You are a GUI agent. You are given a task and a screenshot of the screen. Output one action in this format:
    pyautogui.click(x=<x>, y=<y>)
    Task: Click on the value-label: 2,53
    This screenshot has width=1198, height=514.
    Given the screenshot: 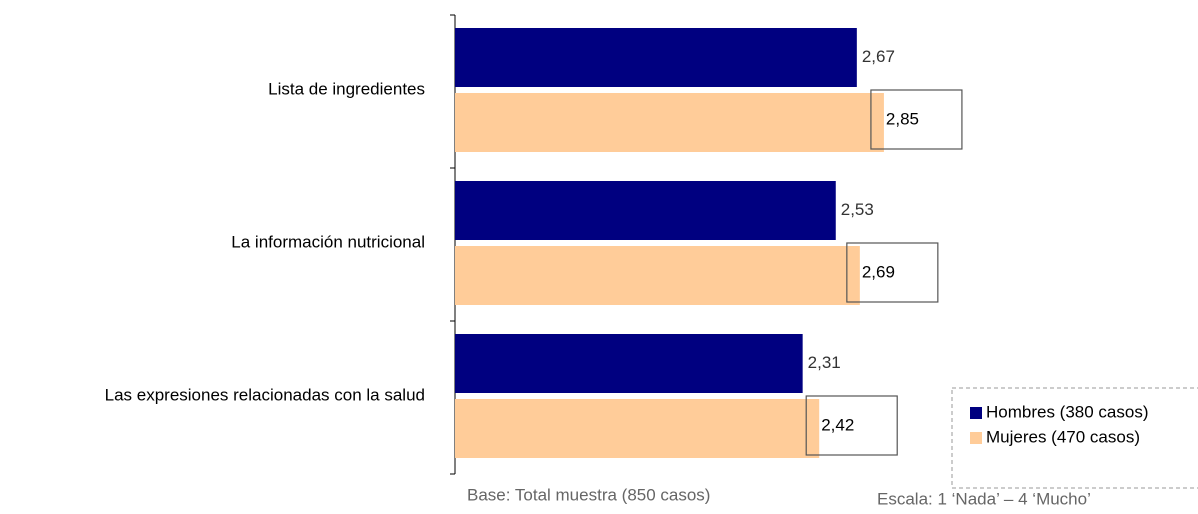 What is the action you would take?
    pyautogui.click(x=857, y=209)
    